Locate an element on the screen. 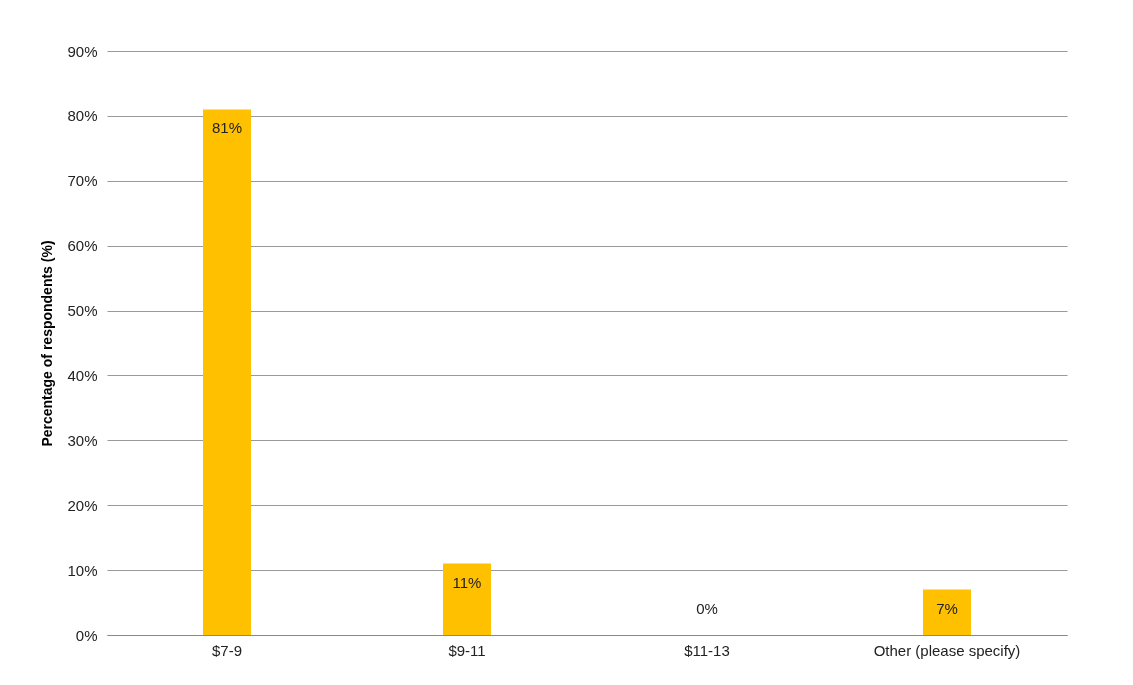 This screenshot has width=1133, height=685. y-tick-label: 40% is located at coordinates (82, 375).